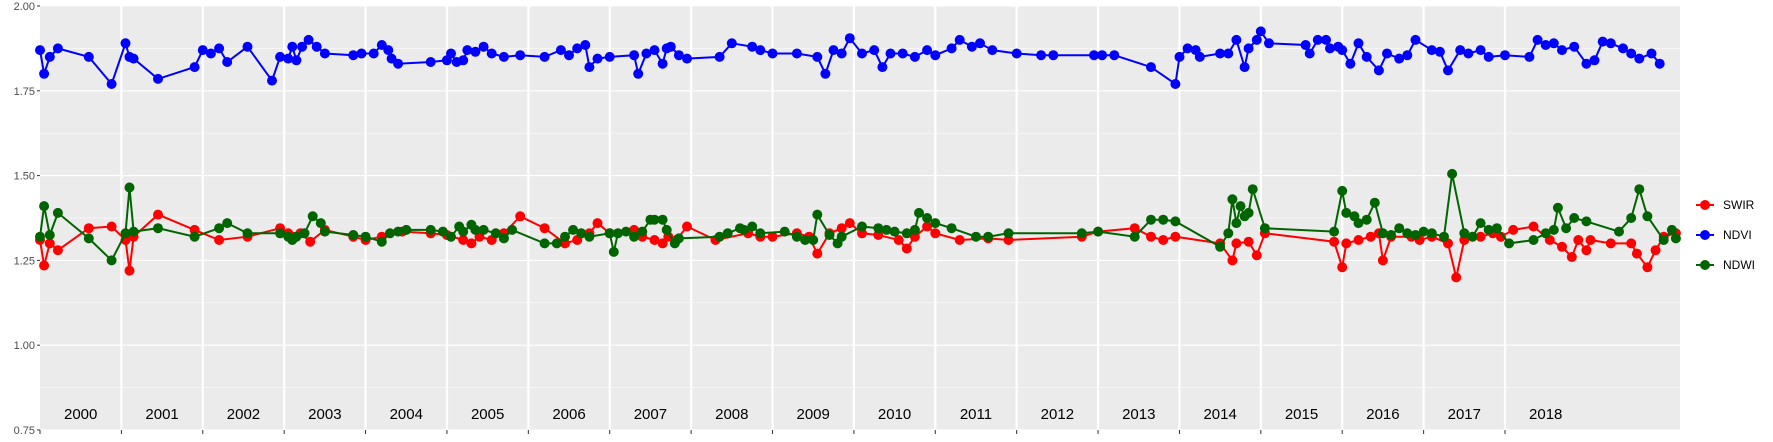 The height and width of the screenshot is (442, 1773). I want to click on y-tick-label: 0.75, so click(24, 431).